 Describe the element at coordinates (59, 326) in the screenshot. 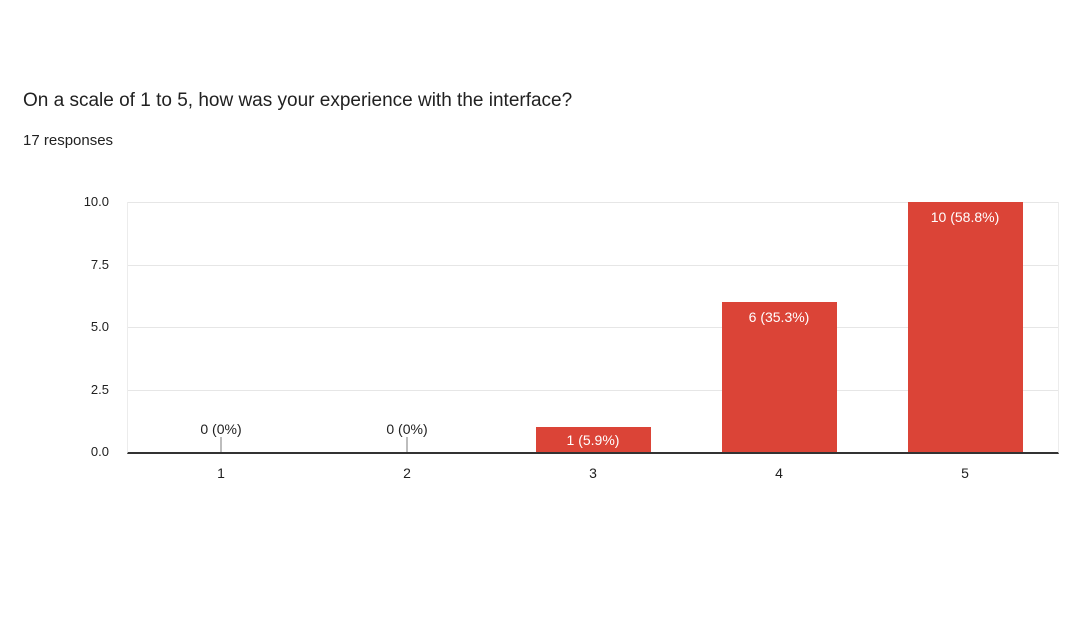

I see `y-axis: 0.0 2.5 5.0 7.5 10.0` at that location.